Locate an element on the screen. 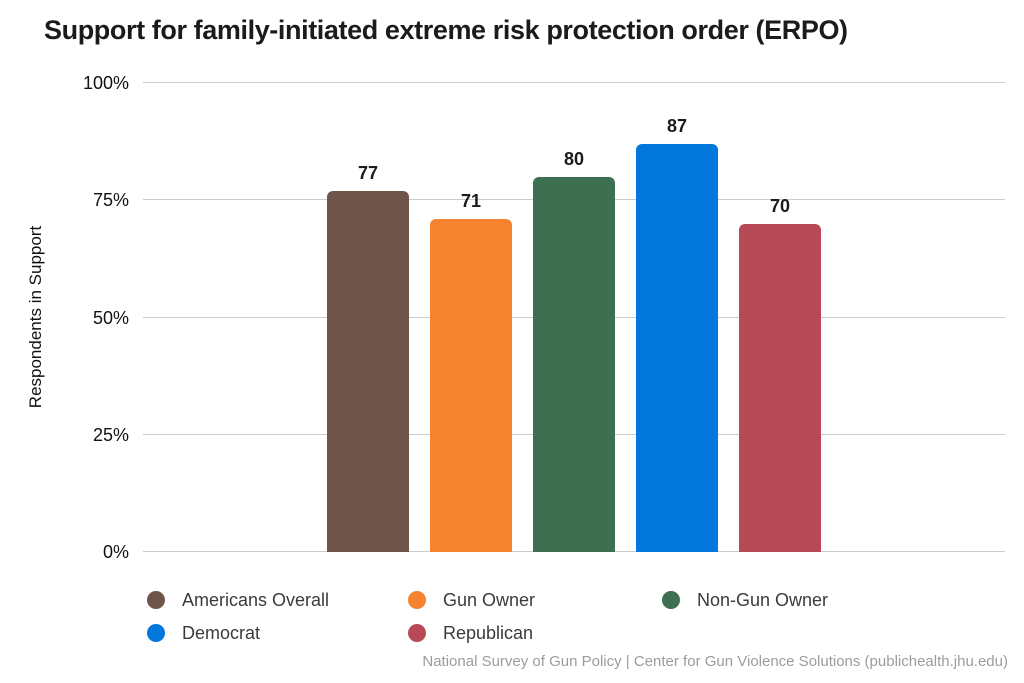 The width and height of the screenshot is (1024, 683). y-tick-label: 50% is located at coordinates (110, 317).